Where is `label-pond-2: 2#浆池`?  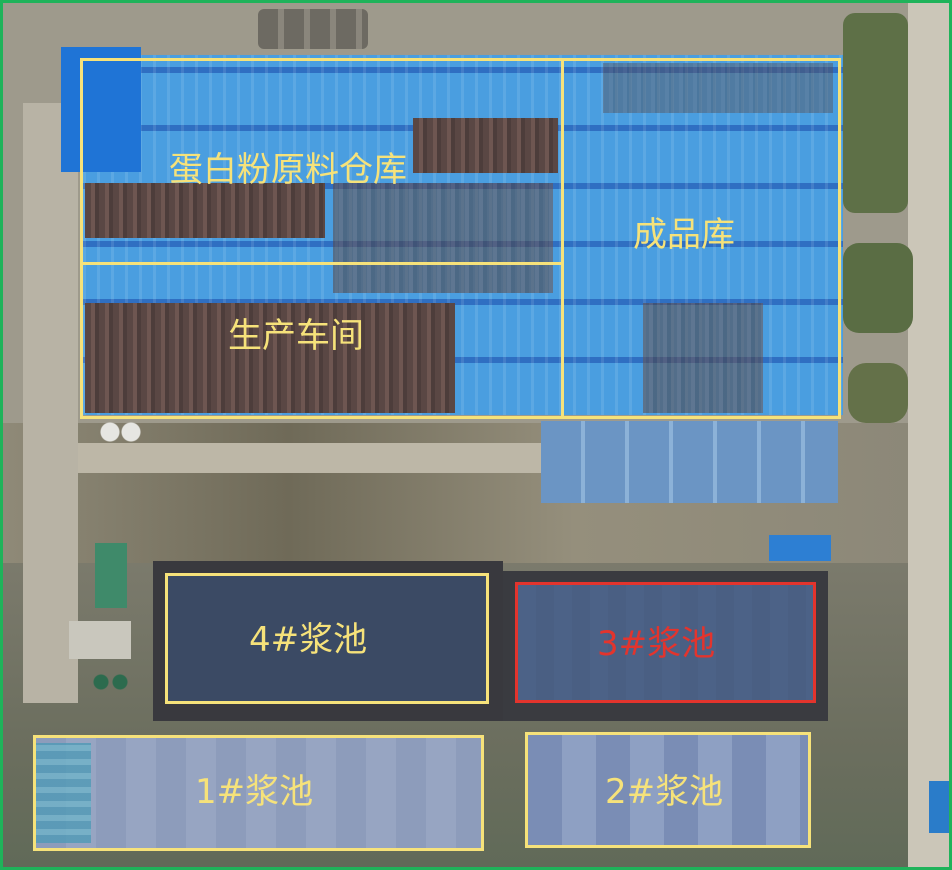
label-pond-2: 2#浆池 is located at coordinates (664, 792).